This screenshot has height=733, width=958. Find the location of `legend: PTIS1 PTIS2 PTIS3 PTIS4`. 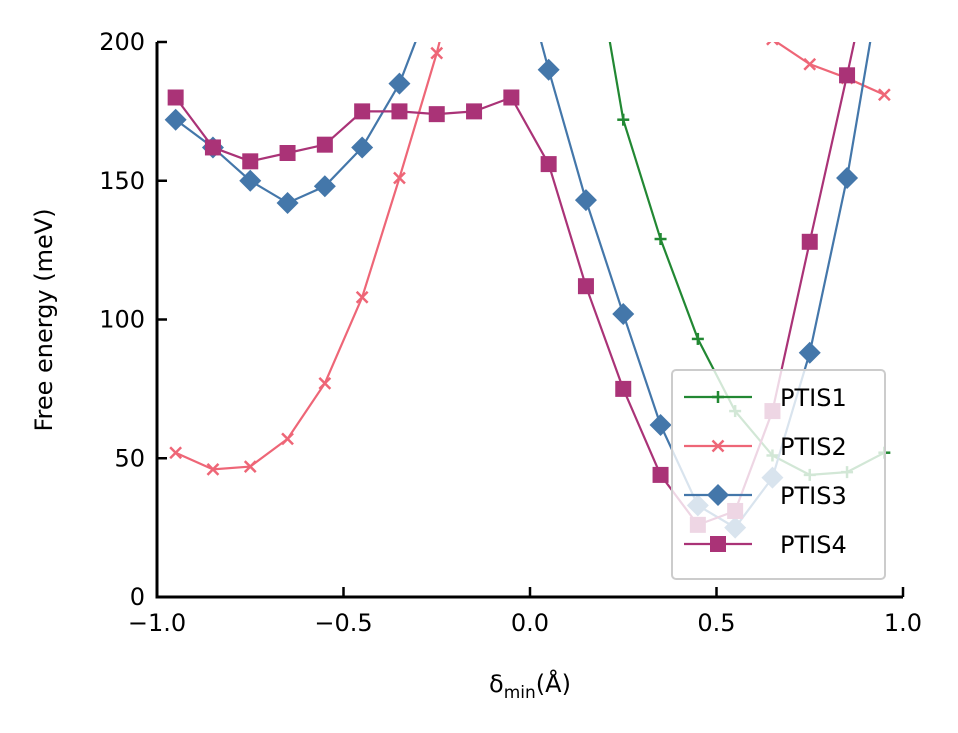

legend: PTIS1 PTIS2 PTIS3 PTIS4 is located at coordinates (778, 474).